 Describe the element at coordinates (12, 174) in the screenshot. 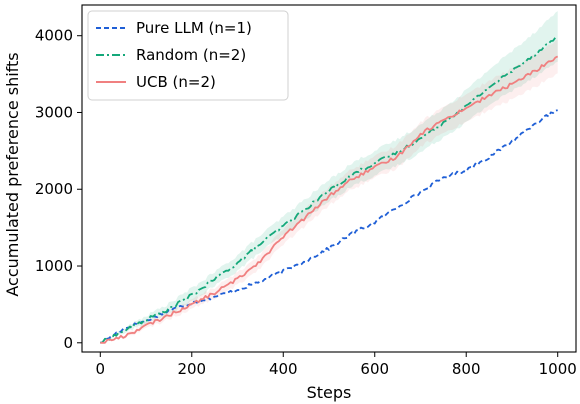

I see `y-axis-label: Accumulated preference shifts` at that location.